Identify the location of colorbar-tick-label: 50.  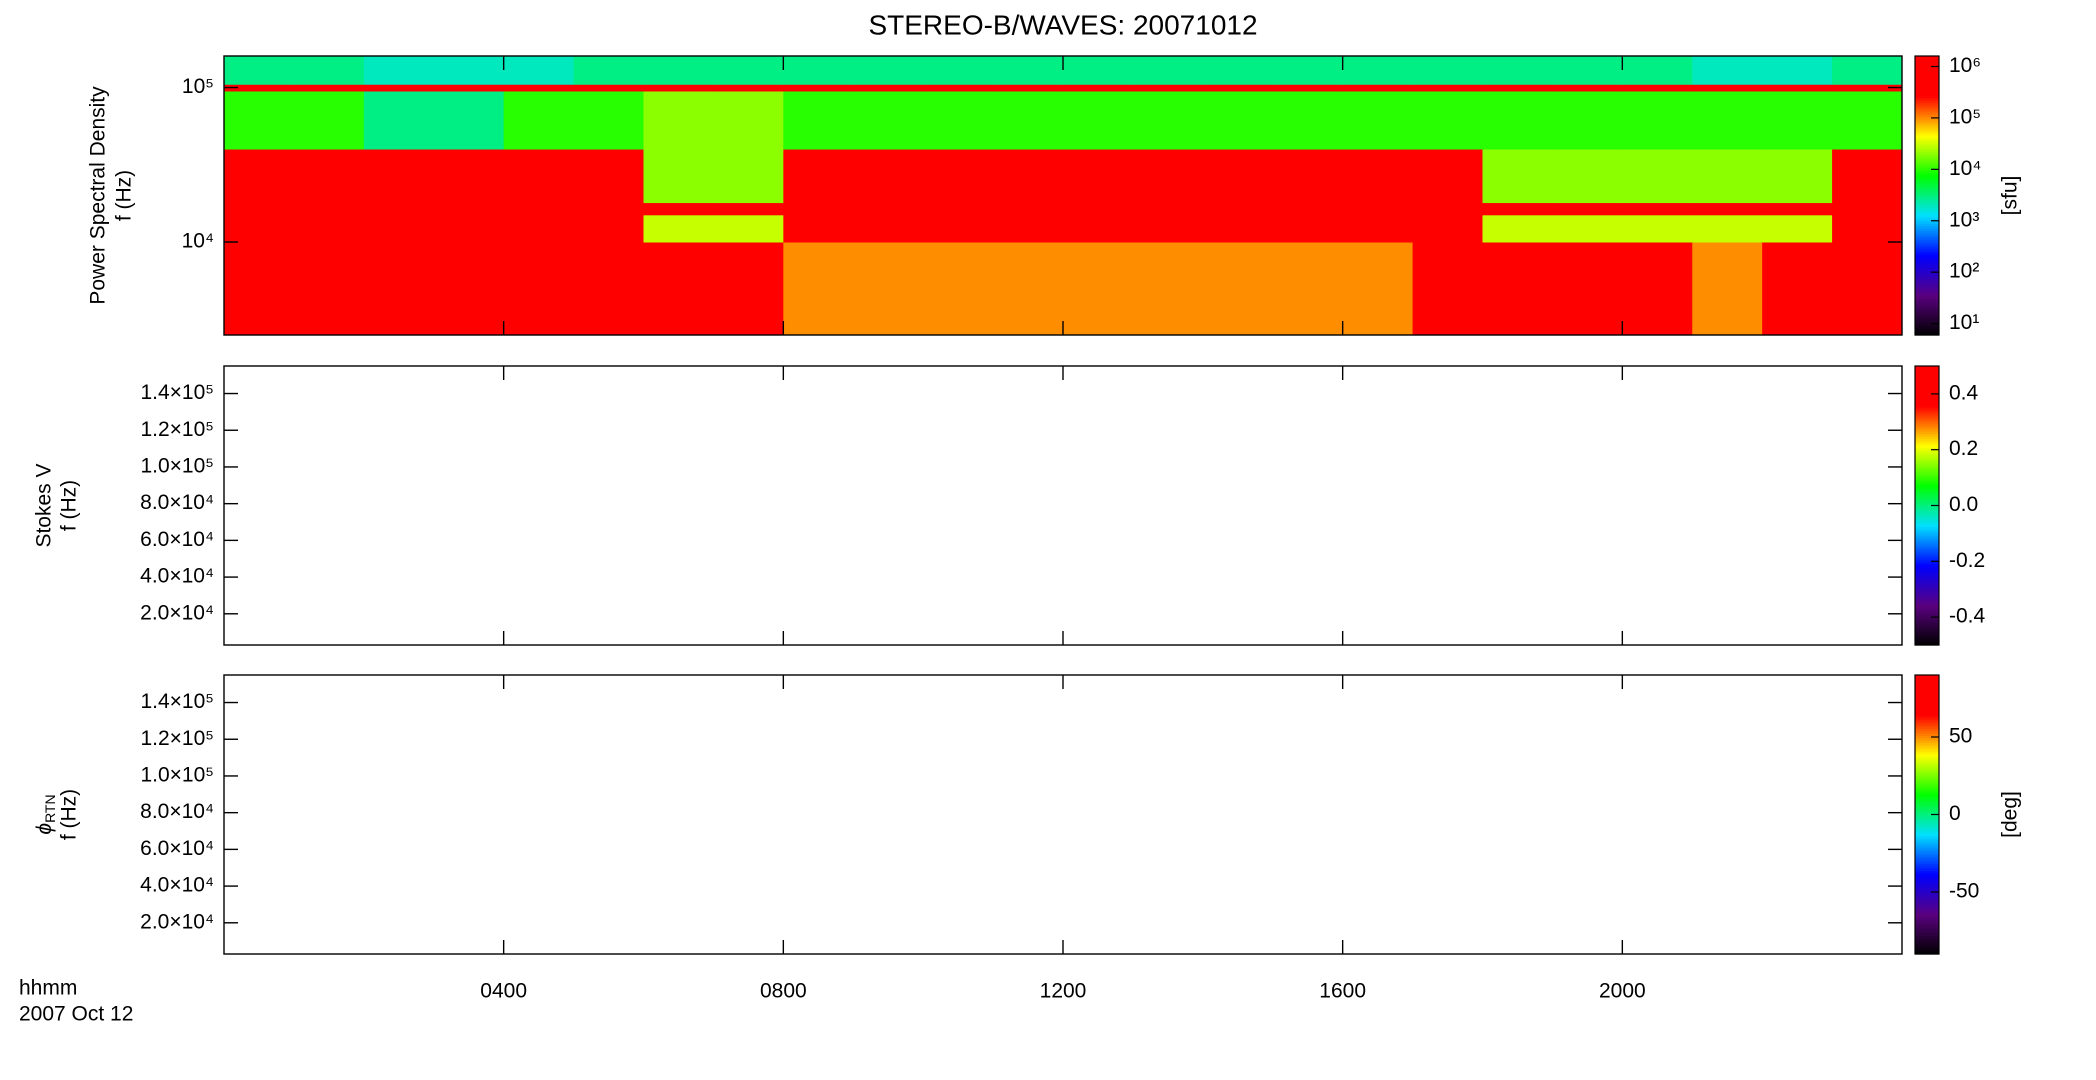
(1960, 736).